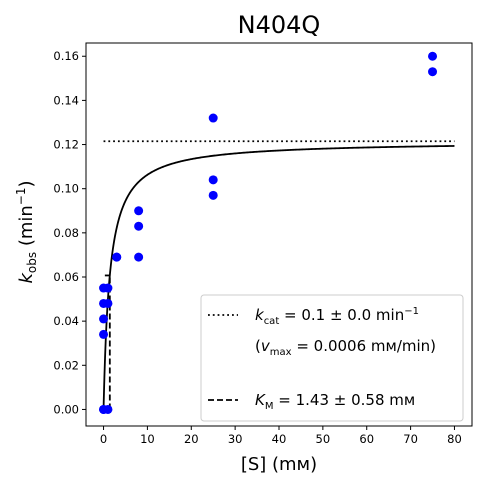 The height and width of the screenshot is (484, 482). I want to click on y-tick-label: 0.16, so click(66, 56).